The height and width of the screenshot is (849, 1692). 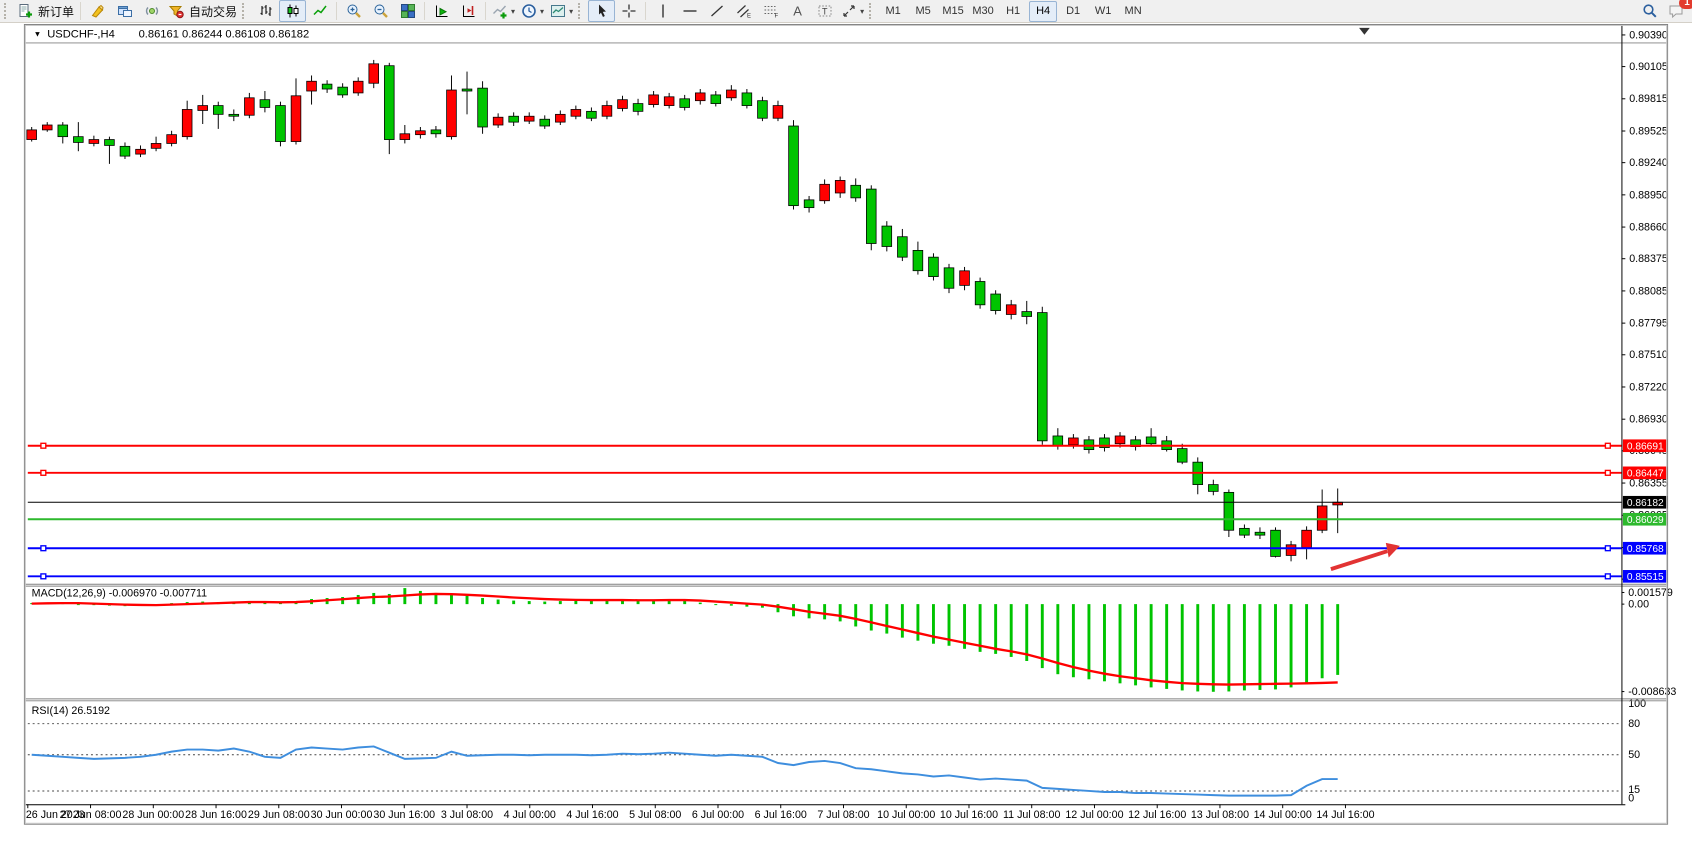 What do you see at coordinates (847, 473) in the screenshot?
I see `price-line-0.86447: 0.86447` at bounding box center [847, 473].